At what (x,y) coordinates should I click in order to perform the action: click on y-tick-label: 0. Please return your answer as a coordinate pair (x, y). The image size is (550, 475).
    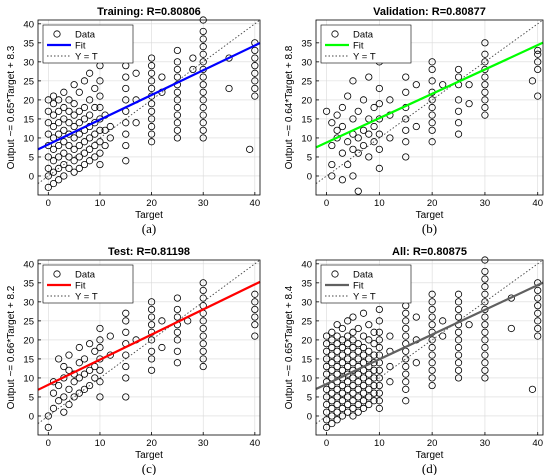
    Looking at the image, I should click on (31, 416).